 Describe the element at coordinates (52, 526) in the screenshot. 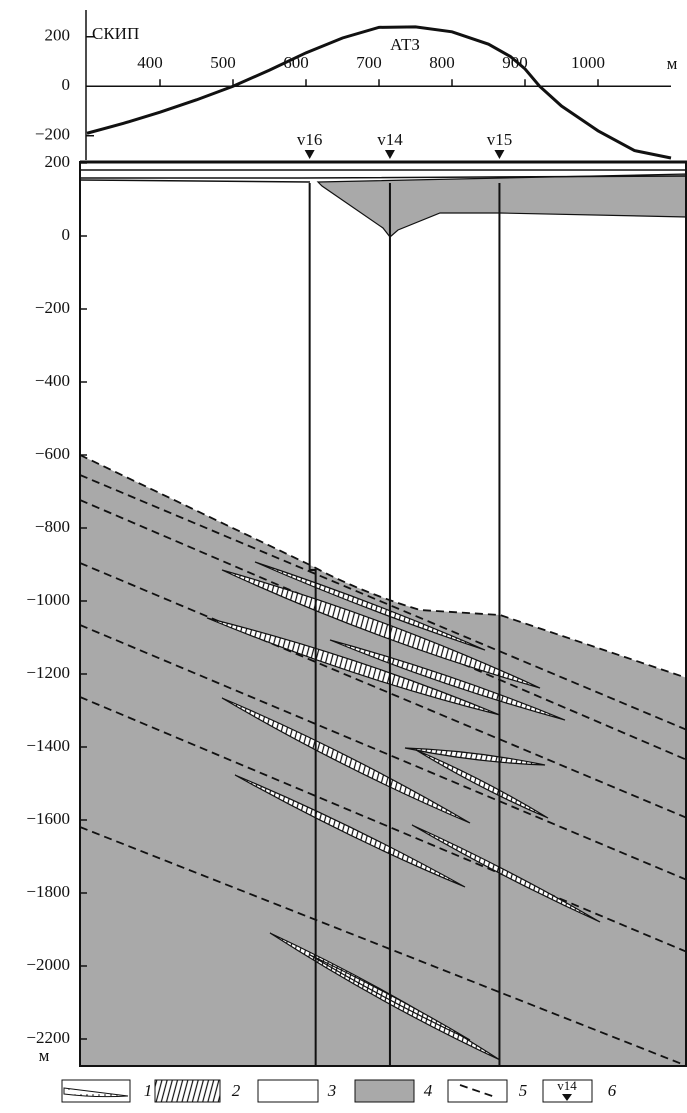

I see `y-tick-label: −800` at that location.